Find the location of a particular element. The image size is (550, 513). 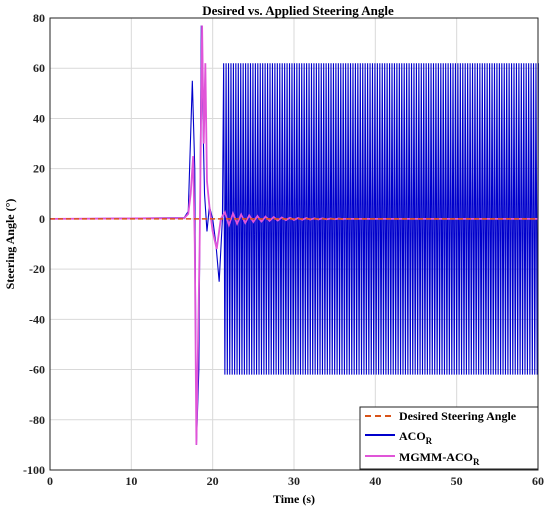

x-axis-label: Time (s) is located at coordinates (294, 499).